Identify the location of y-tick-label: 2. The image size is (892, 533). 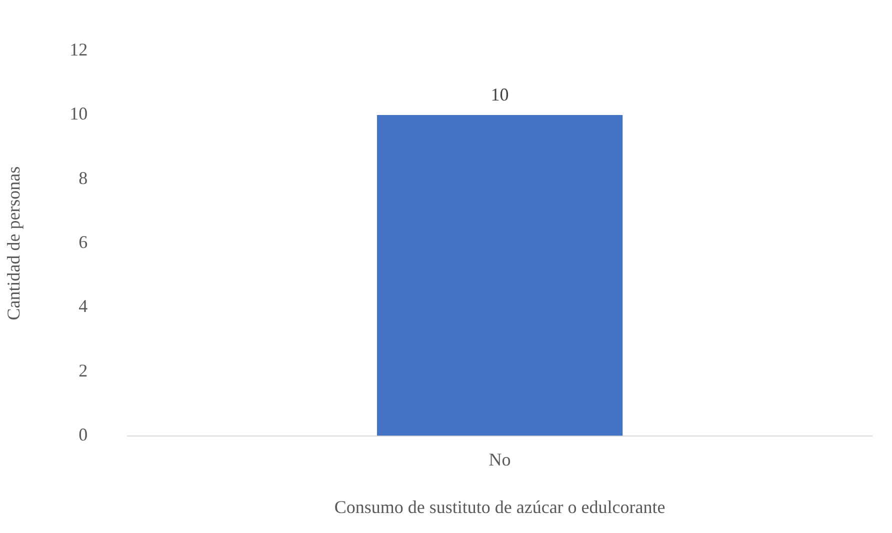
(83, 370).